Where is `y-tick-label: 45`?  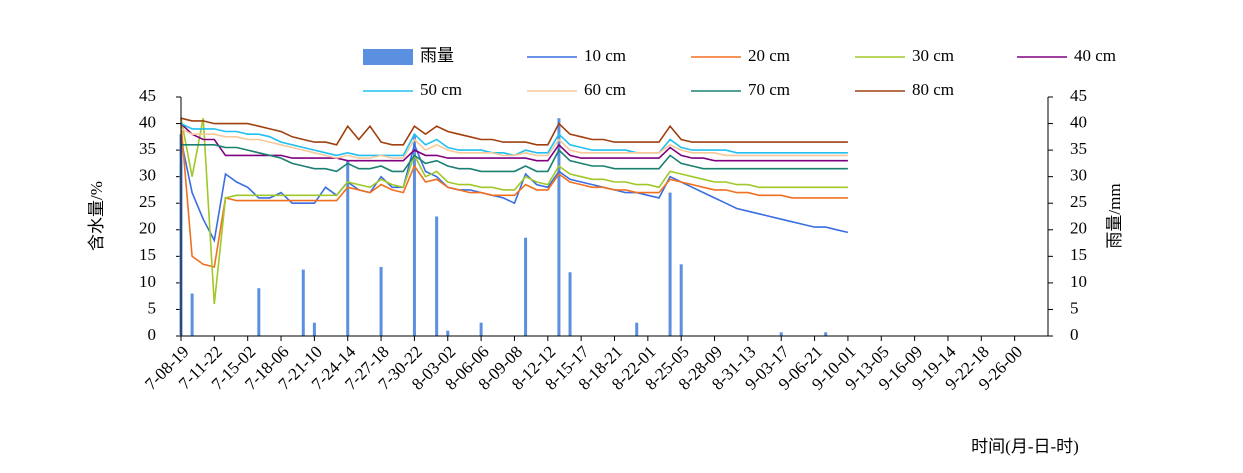
y-tick-label: 45 is located at coordinates (147, 95).